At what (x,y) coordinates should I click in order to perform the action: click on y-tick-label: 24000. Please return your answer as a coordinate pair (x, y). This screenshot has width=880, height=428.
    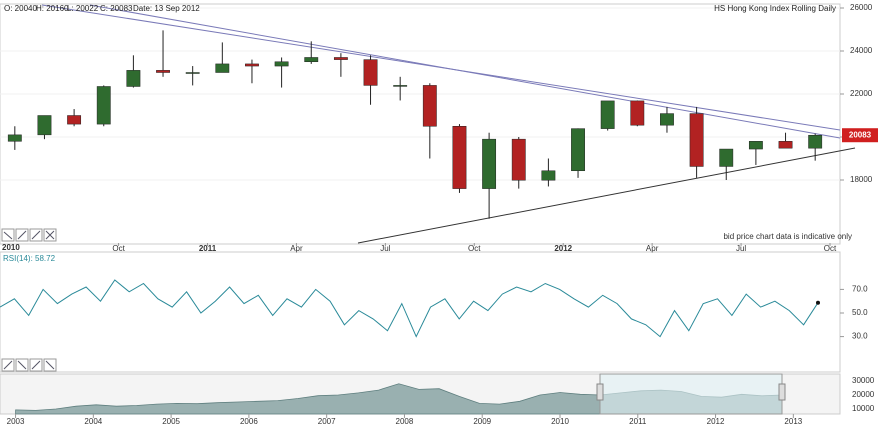
    Looking at the image, I should click on (861, 50).